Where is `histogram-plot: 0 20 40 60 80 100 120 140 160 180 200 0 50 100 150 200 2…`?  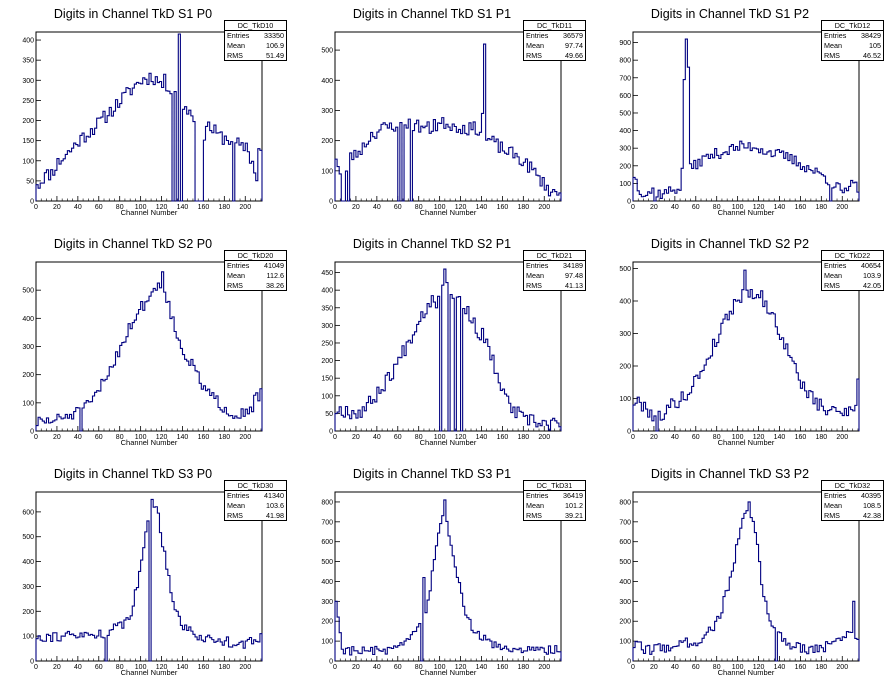
histogram-plot: 0 20 40 60 80 100 120 140 160 180 200 0 50 100 150 200 2… is located at coordinates (441, 351).